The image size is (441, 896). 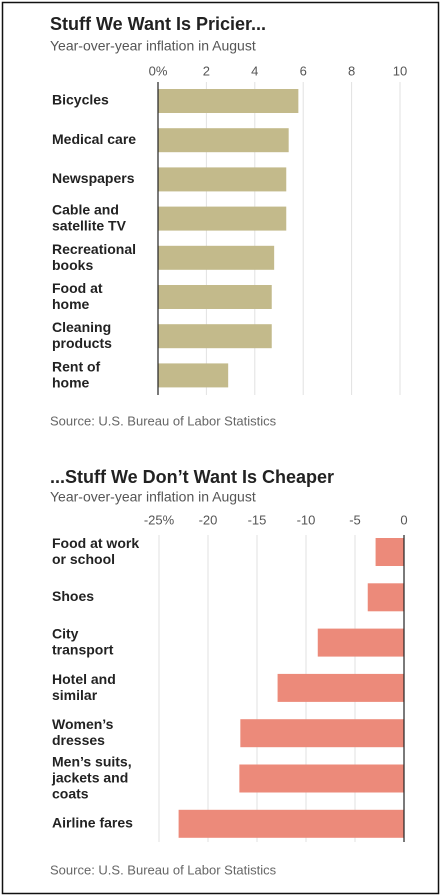 I want to click on category-label: Rent of home, so click(x=76, y=374).